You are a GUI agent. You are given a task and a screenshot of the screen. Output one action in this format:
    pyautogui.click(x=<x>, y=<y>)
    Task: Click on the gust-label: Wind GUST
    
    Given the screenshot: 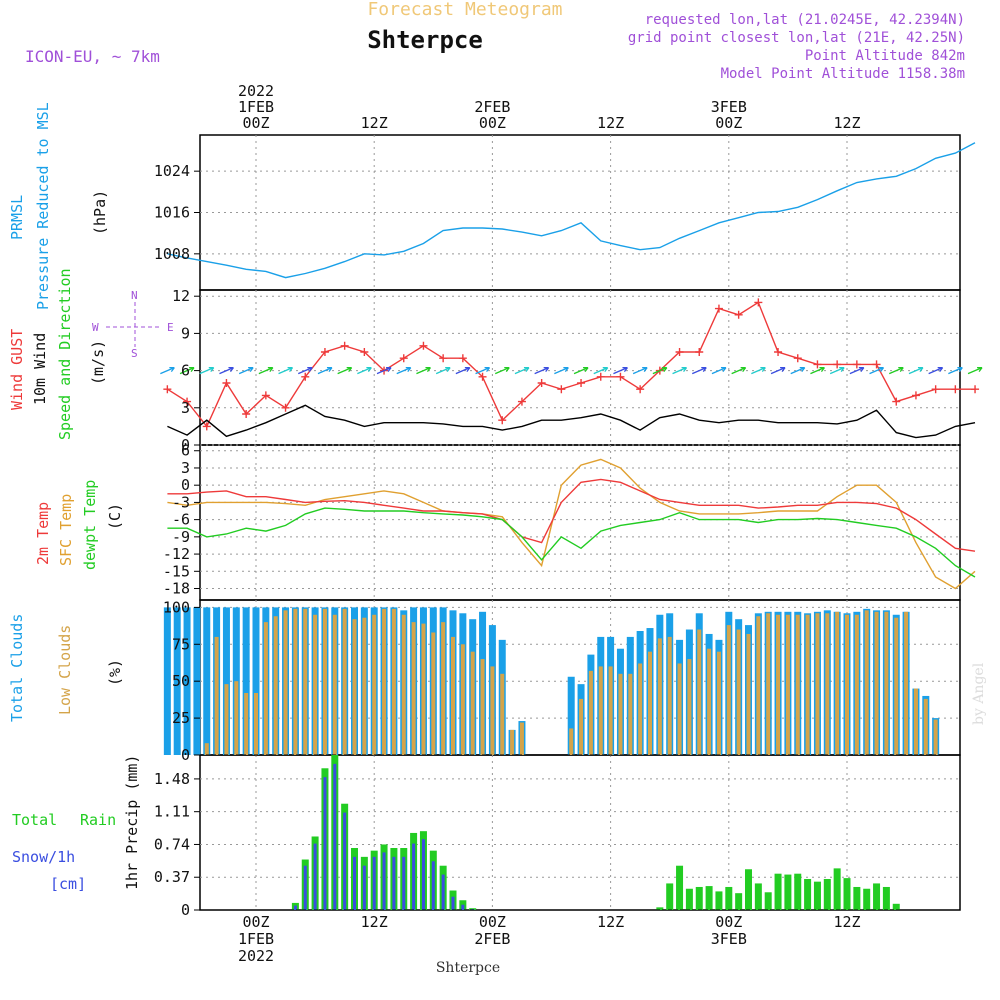 What is the action you would take?
    pyautogui.click(x=17, y=369)
    